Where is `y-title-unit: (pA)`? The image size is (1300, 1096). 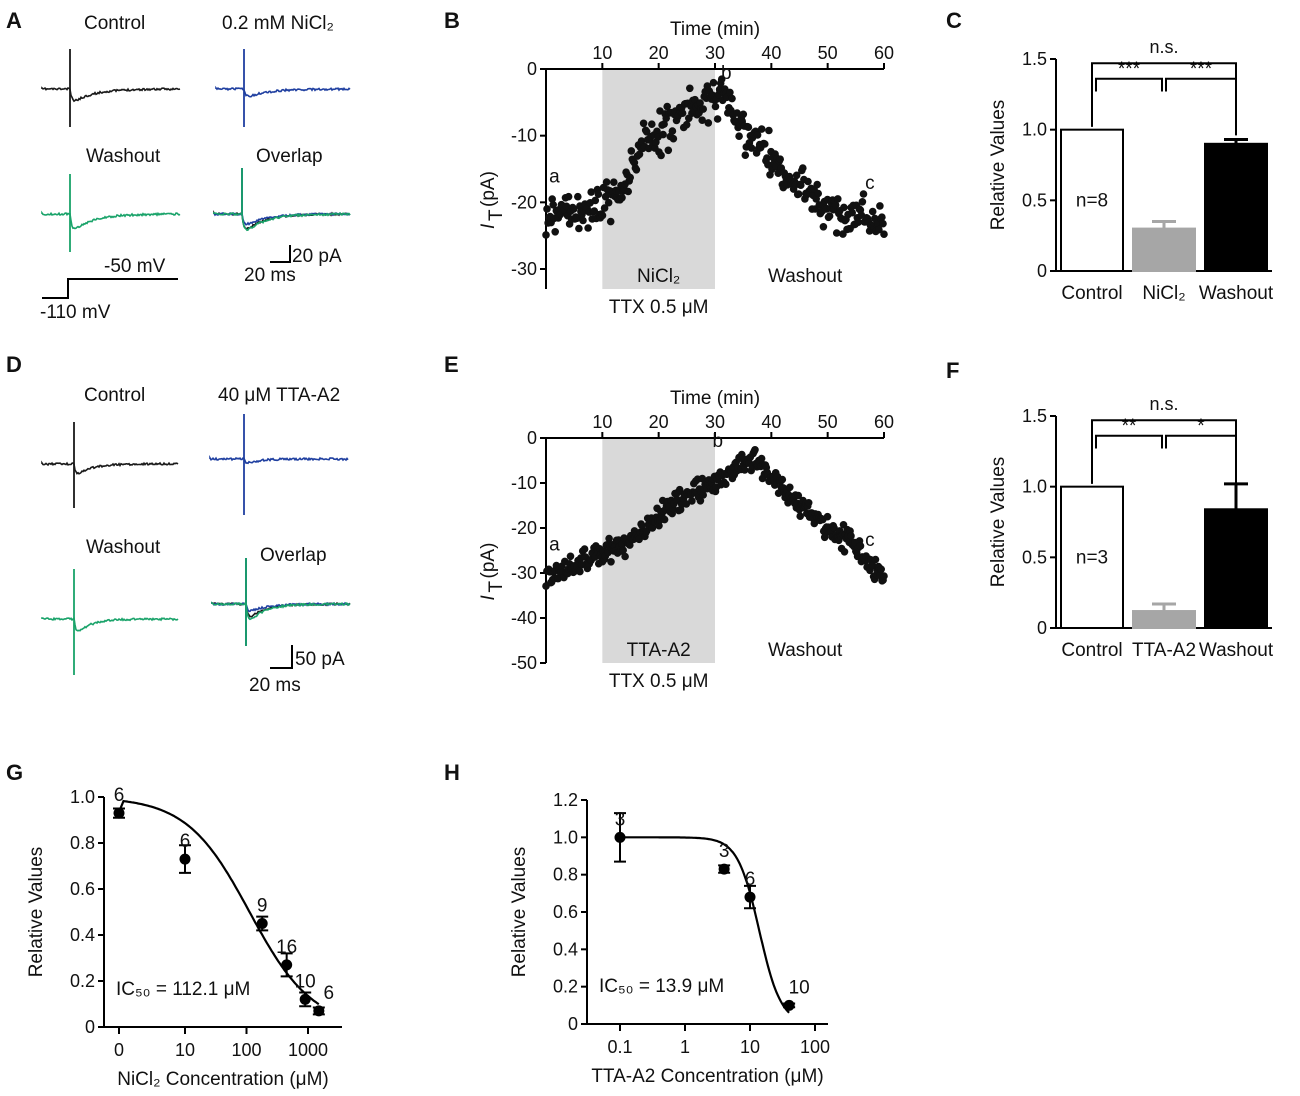
y-title-unit: (pA) is located at coordinates (488, 189).